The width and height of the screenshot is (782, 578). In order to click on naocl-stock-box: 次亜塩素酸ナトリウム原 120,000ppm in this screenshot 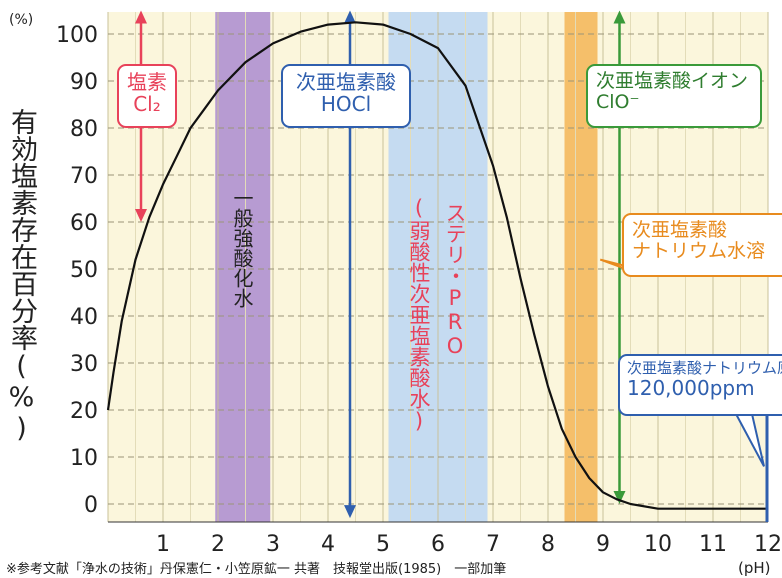, I will do `click(700, 385)`.